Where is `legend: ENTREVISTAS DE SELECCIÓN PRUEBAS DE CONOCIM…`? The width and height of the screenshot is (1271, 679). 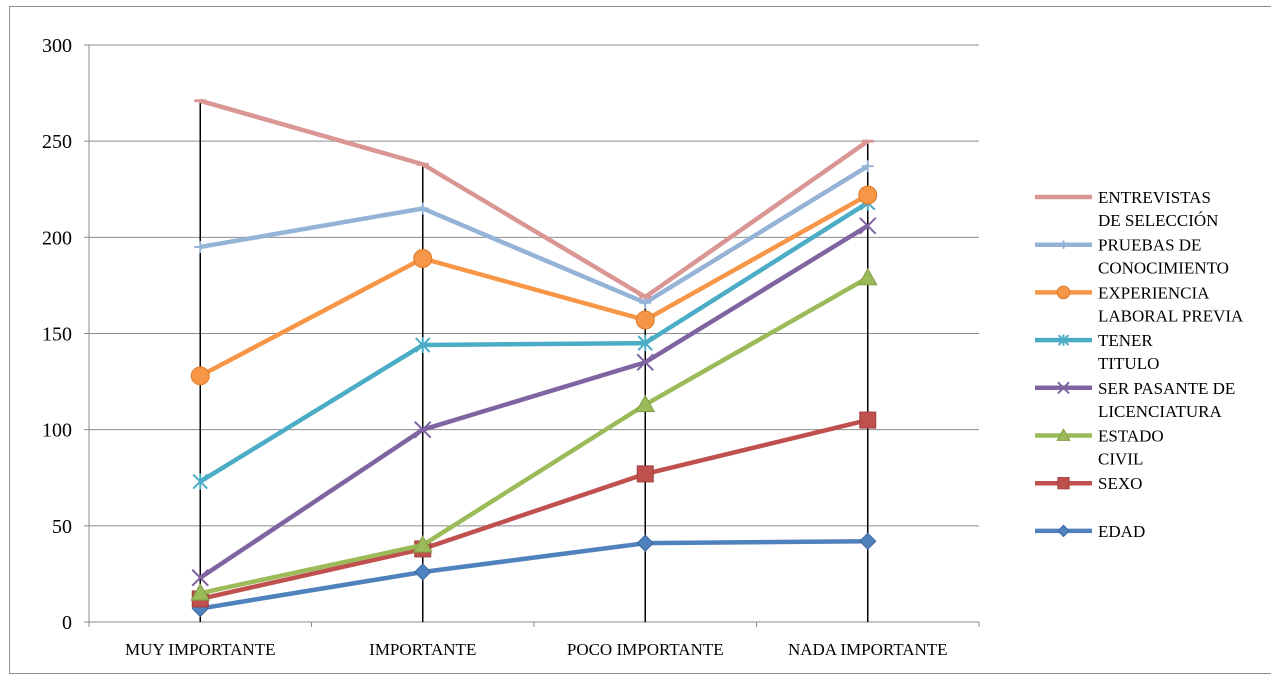 legend: ENTREVISTAS DE SELECCIÓN PRUEBAS DE CONOCIM… is located at coordinates (1139, 364).